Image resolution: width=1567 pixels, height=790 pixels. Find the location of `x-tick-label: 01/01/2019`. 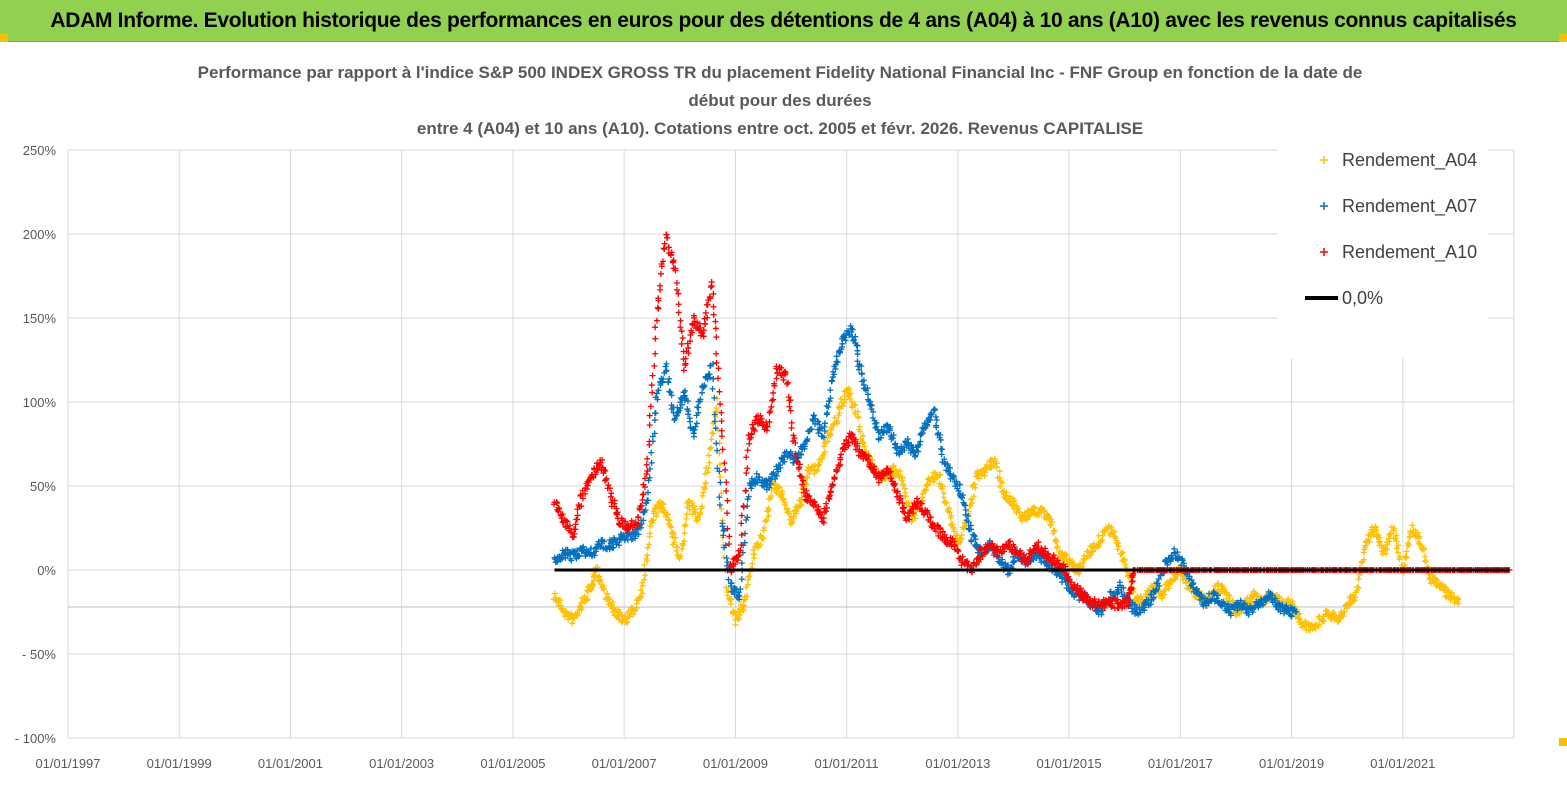

x-tick-label: 01/01/2019 is located at coordinates (1291, 763).